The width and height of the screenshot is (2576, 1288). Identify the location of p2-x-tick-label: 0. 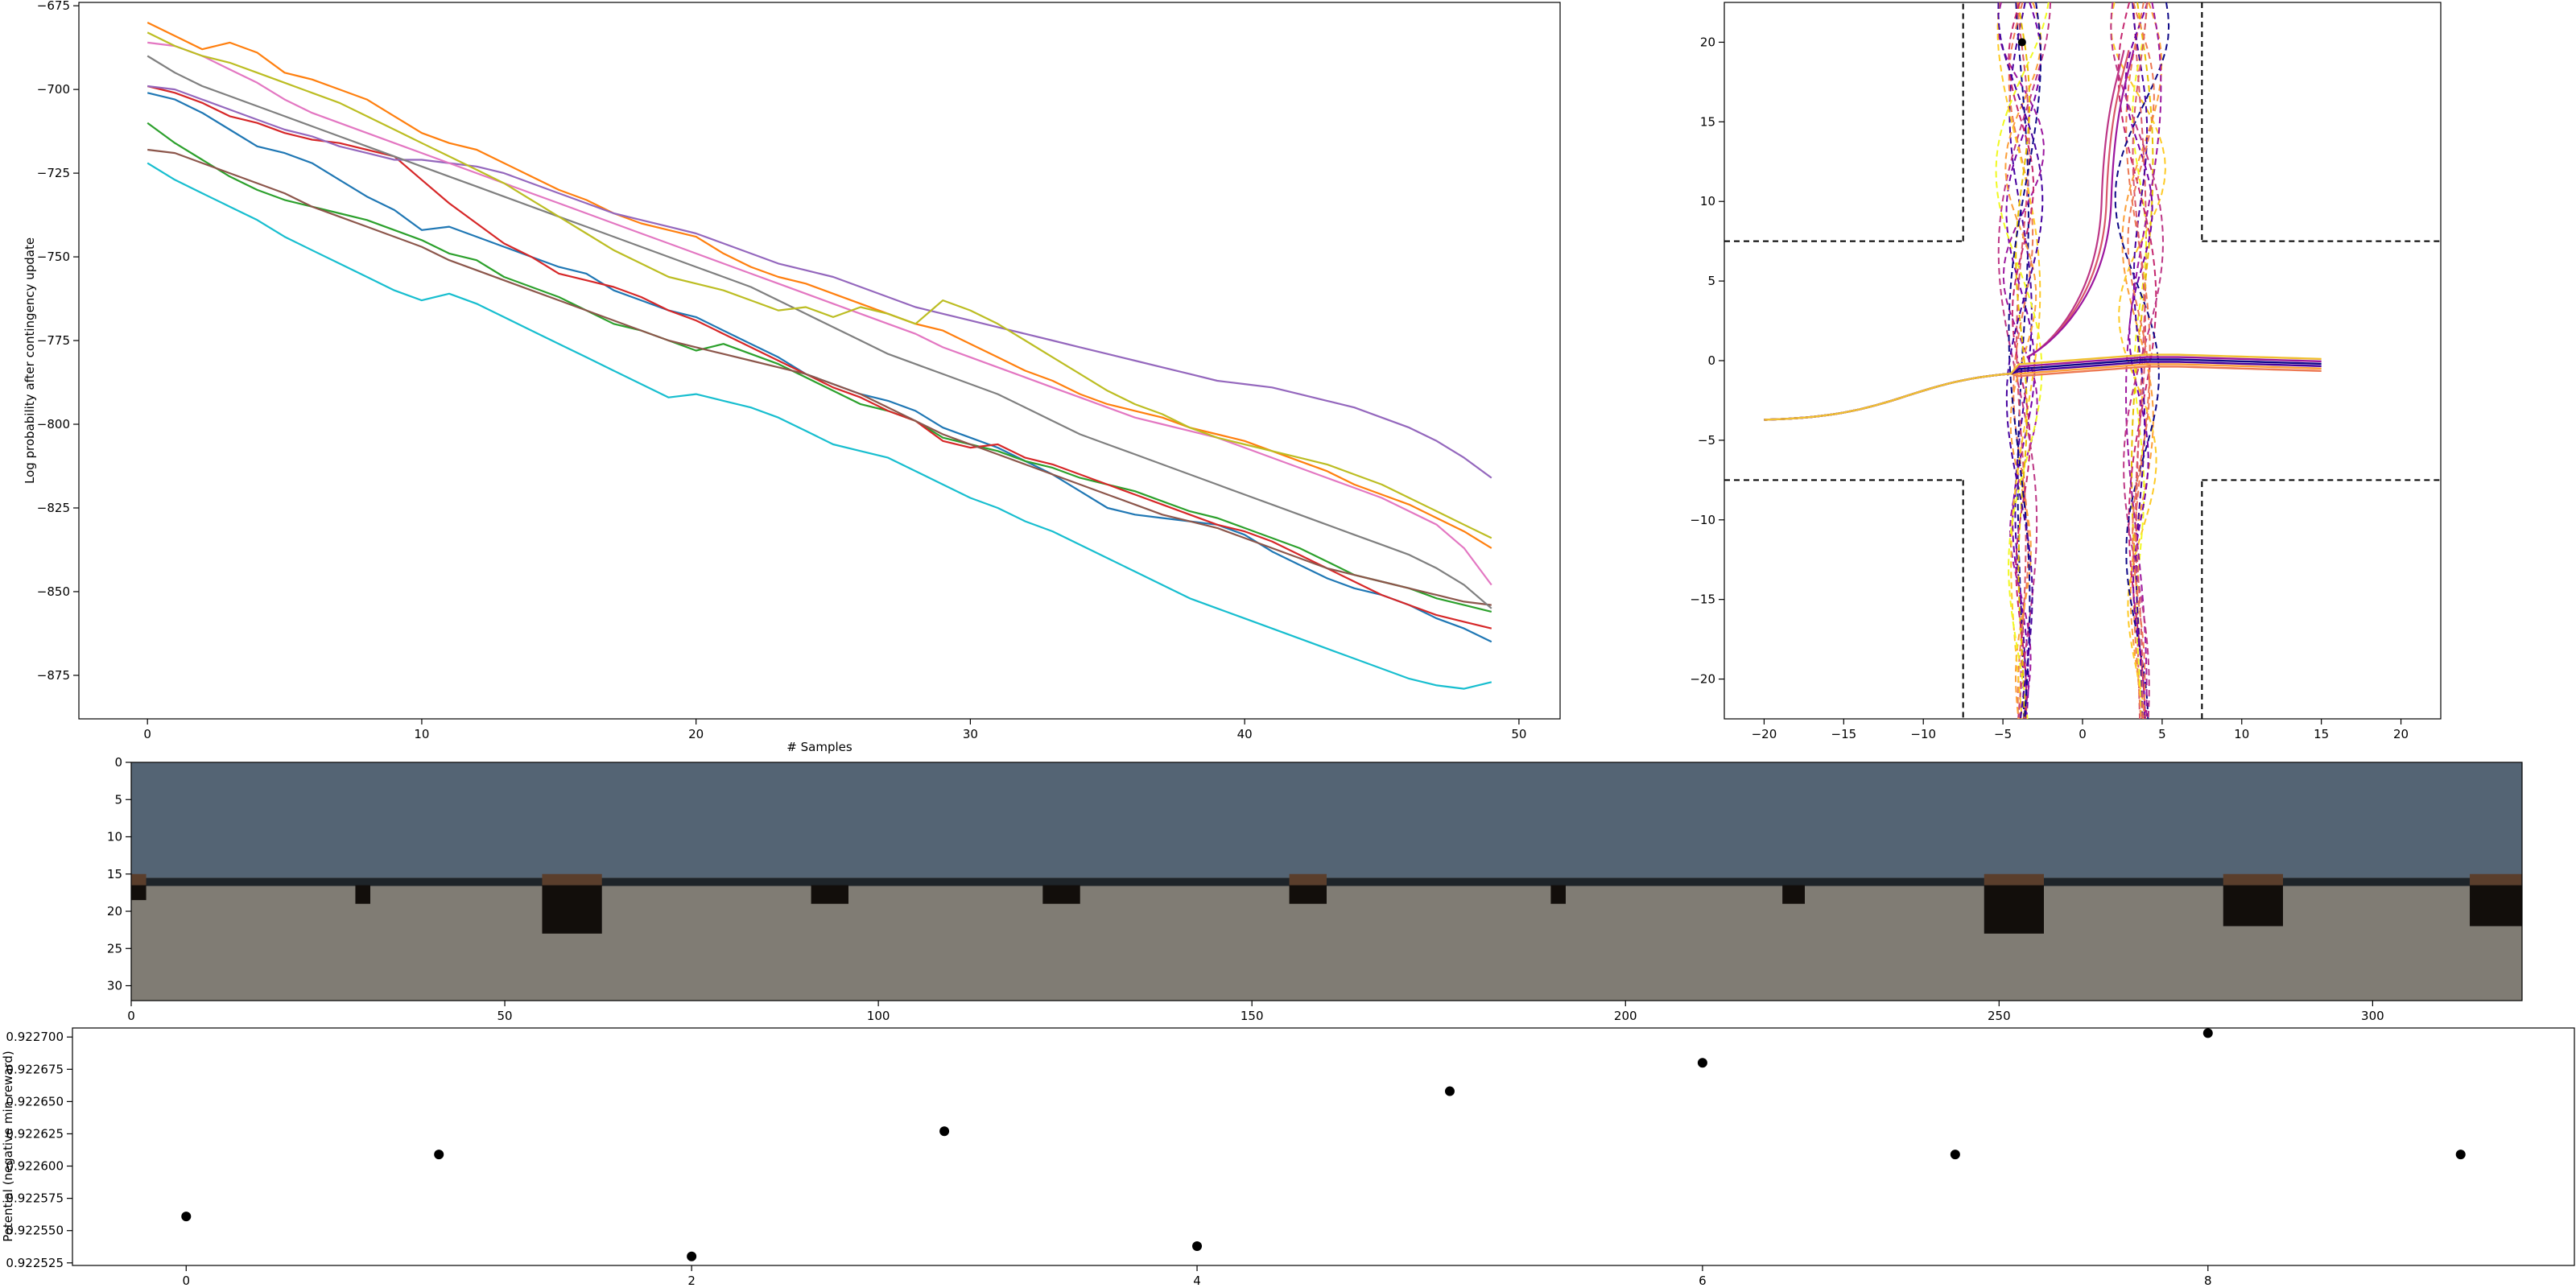
(131, 1016).